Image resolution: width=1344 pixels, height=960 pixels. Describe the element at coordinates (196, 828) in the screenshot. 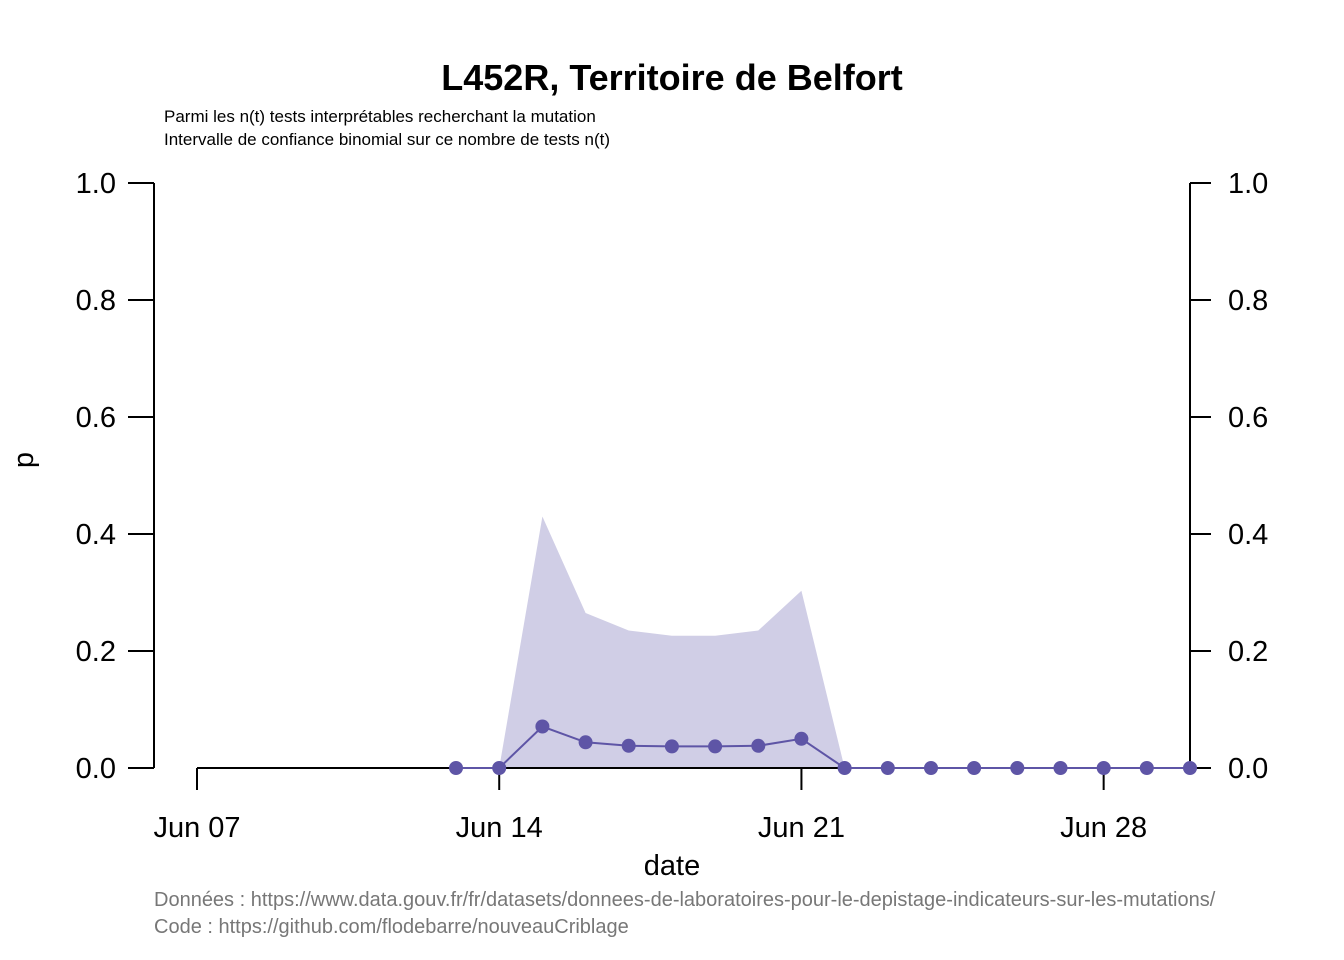

I see `x-tick-label: Jun 07` at that location.